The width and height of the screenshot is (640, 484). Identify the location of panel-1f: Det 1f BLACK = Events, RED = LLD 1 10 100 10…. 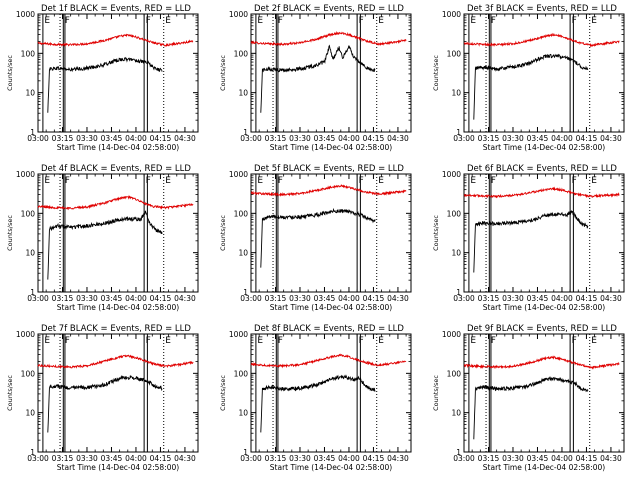
(102, 78).